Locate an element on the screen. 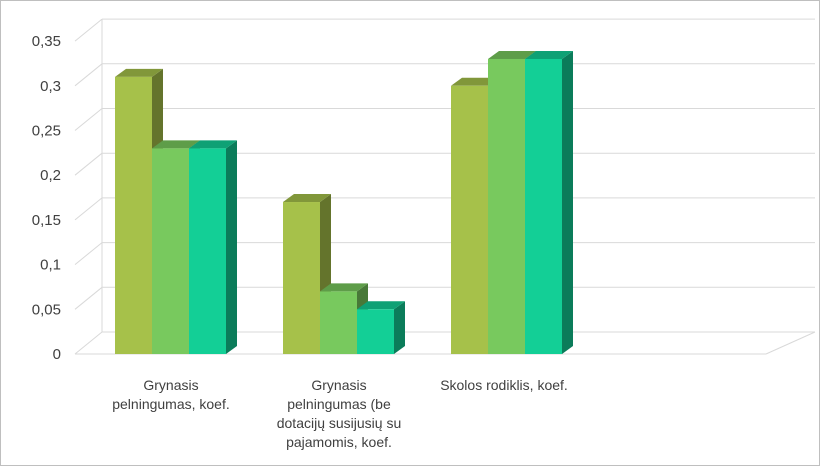 The width and height of the screenshot is (820, 466). y-axis: 0 0,05 0,1 0,15 0,2 0,25 0,3 0,35 is located at coordinates (46, 198).